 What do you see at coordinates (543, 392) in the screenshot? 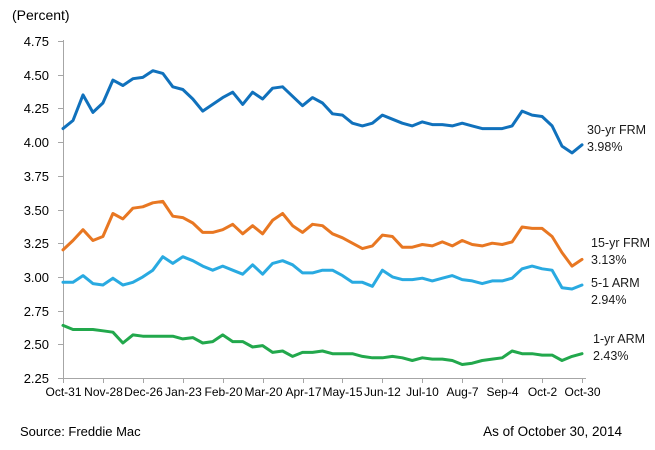
I see `svg-text: Oct-2` at bounding box center [543, 392].